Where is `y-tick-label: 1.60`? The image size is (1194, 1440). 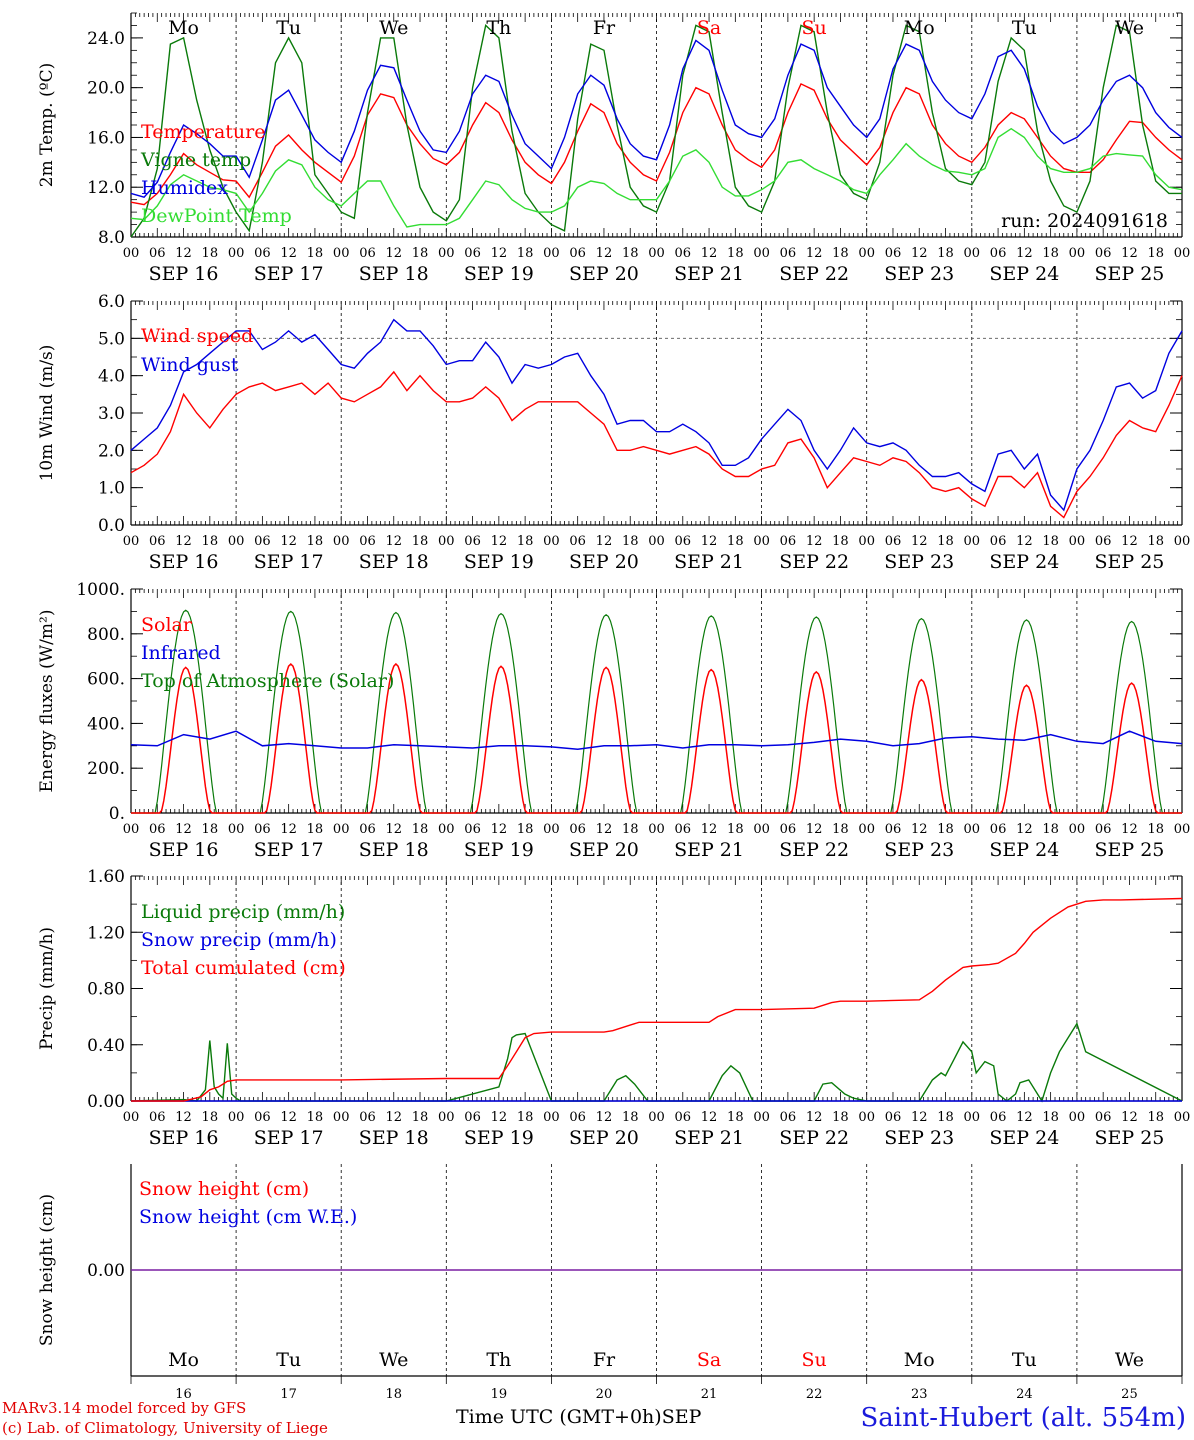 y-tick-label: 1.60 is located at coordinates (106, 877).